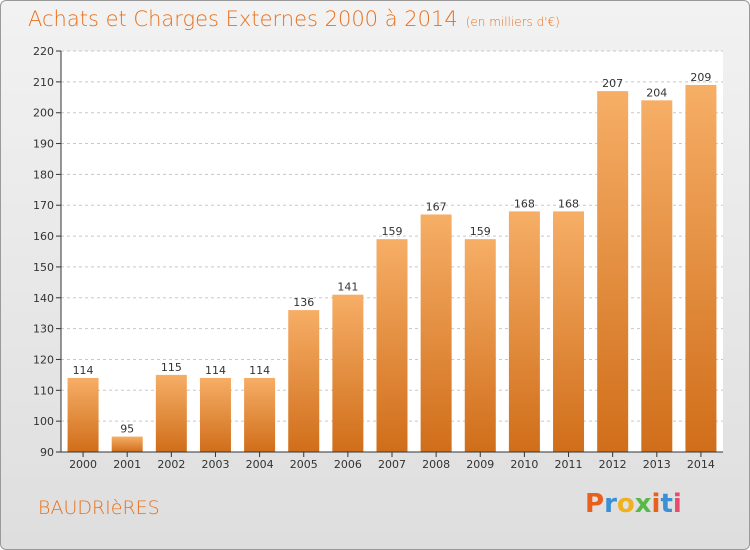  What do you see at coordinates (657, 464) in the screenshot?
I see `x-tick-label: 2013` at bounding box center [657, 464].